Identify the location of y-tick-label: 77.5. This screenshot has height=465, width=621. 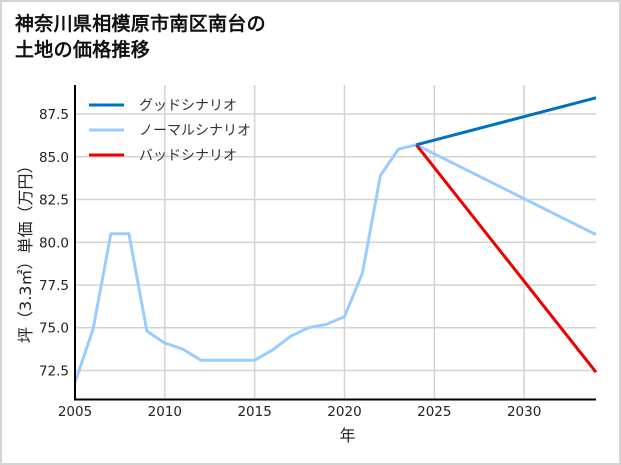
(54, 286).